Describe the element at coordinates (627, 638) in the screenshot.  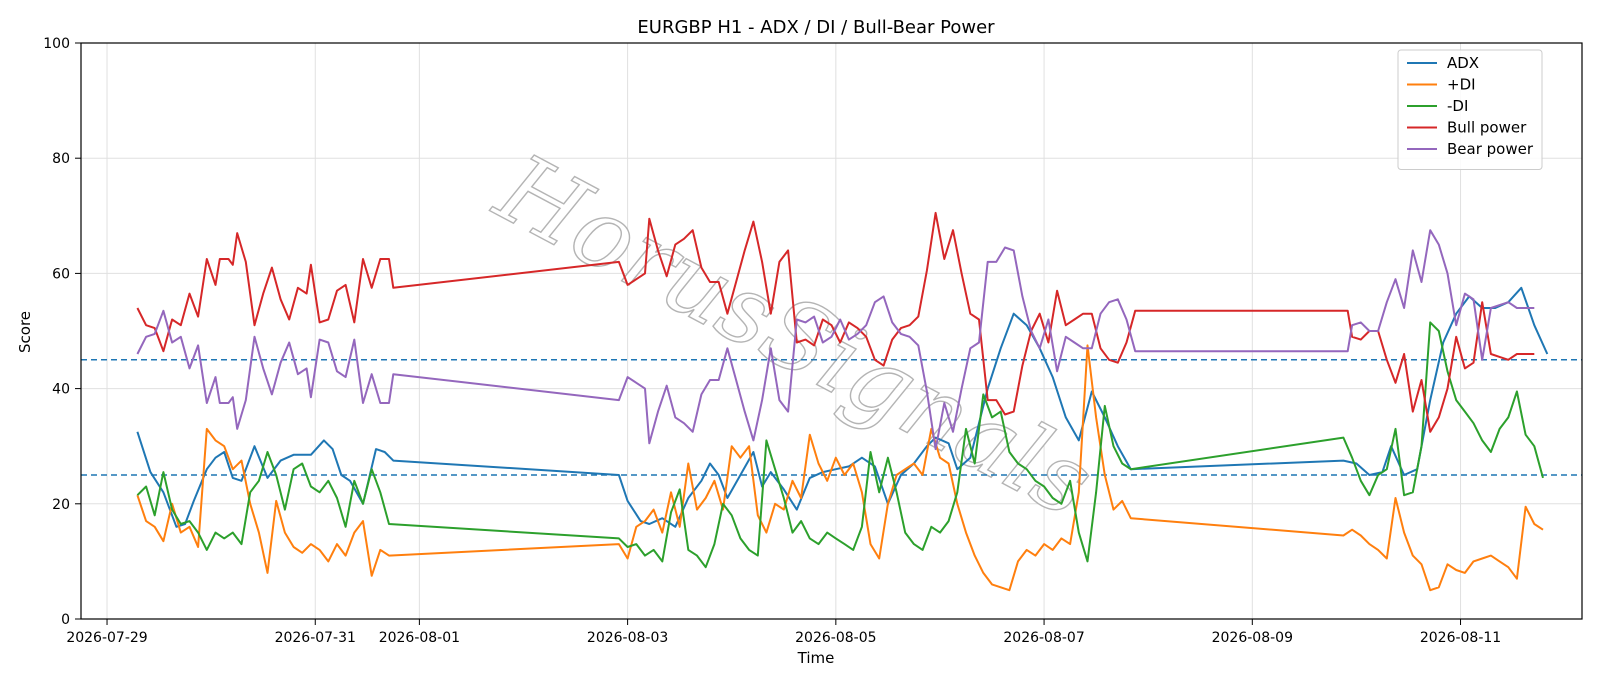
I see `x-tick-label: 2026-08-03` at that location.